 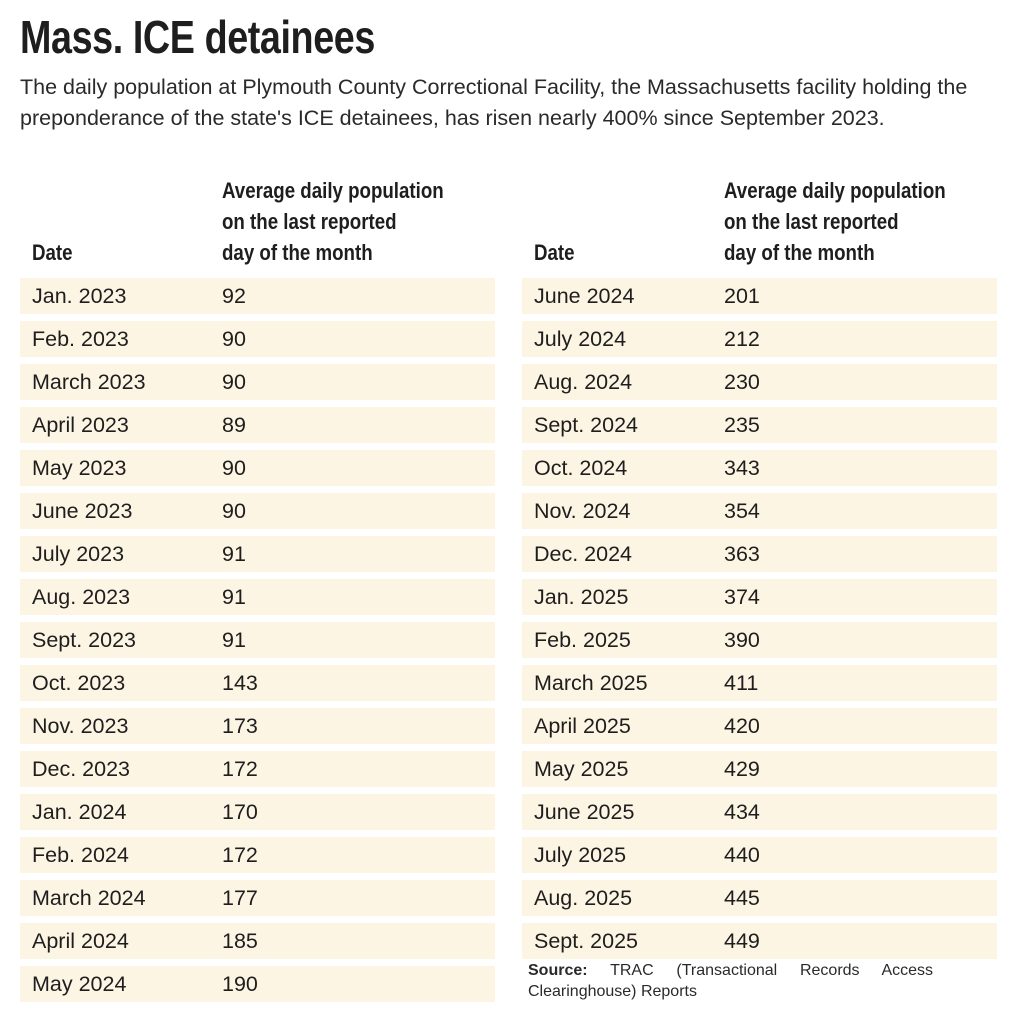 I want to click on date-cell: March 2024, so click(x=89, y=898).